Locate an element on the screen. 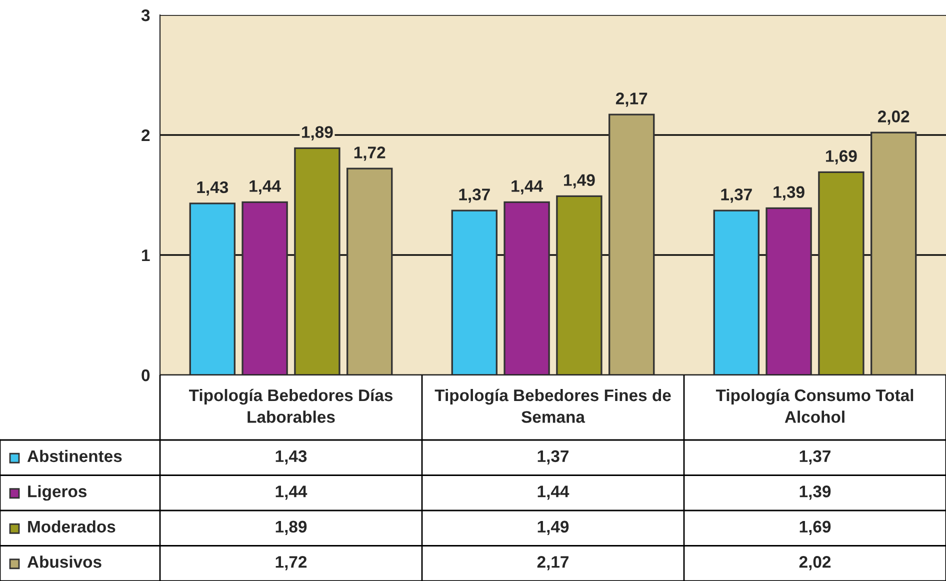 This screenshot has width=946, height=581. data-label: 1,49 is located at coordinates (553, 528).